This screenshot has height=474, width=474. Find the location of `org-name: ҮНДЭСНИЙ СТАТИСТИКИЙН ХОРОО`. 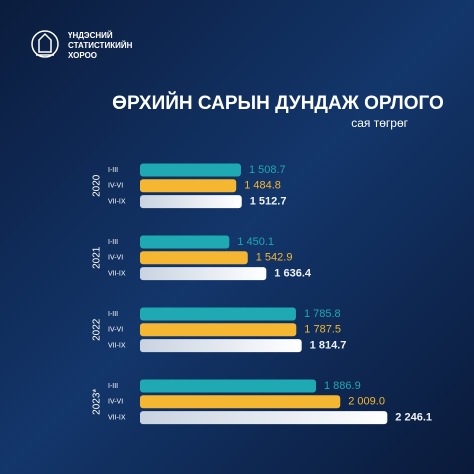

org-name: ҮНДЭСНИЙ СТАТИСТИКИЙН ХОРОО is located at coordinates (100, 45).